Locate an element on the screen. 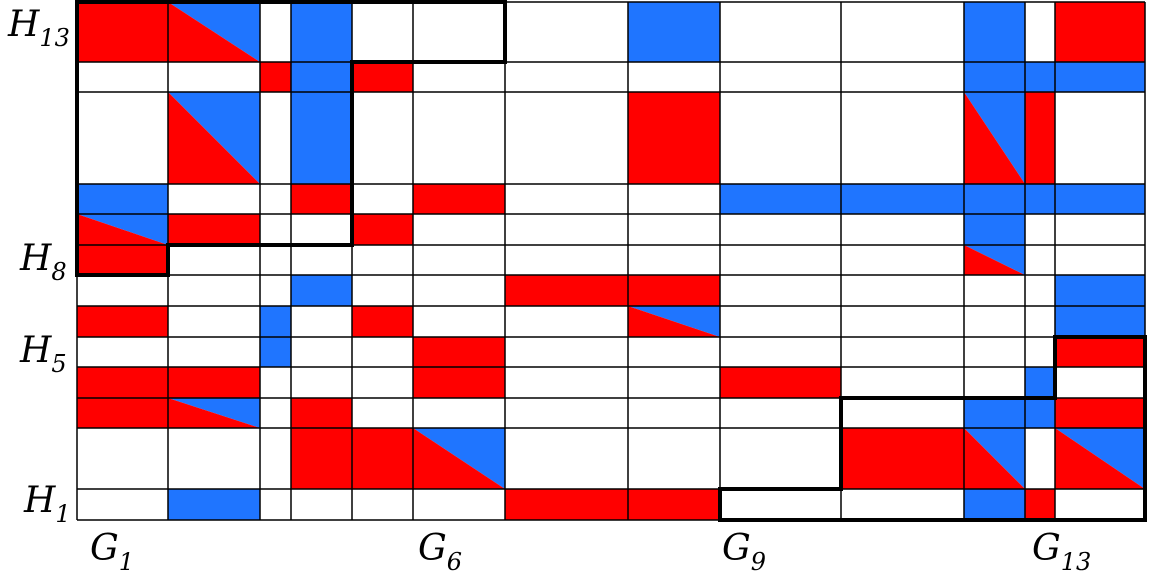 The width and height of the screenshot is (1149, 583). cell-g11-h8-lower-triangle is located at coordinates (994, 260).